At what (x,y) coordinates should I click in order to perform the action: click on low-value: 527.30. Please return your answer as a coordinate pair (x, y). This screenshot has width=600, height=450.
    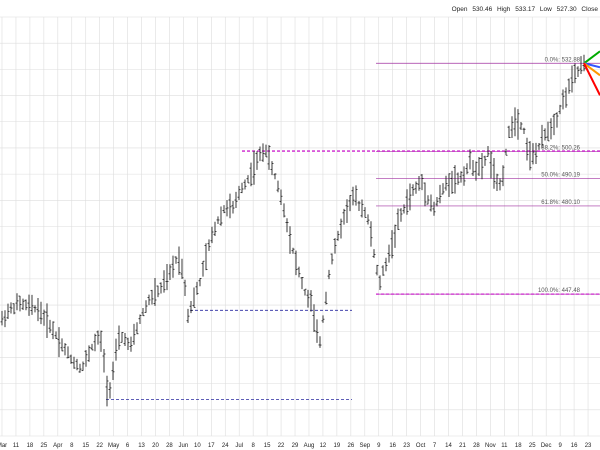
    Looking at the image, I should click on (566, 9).